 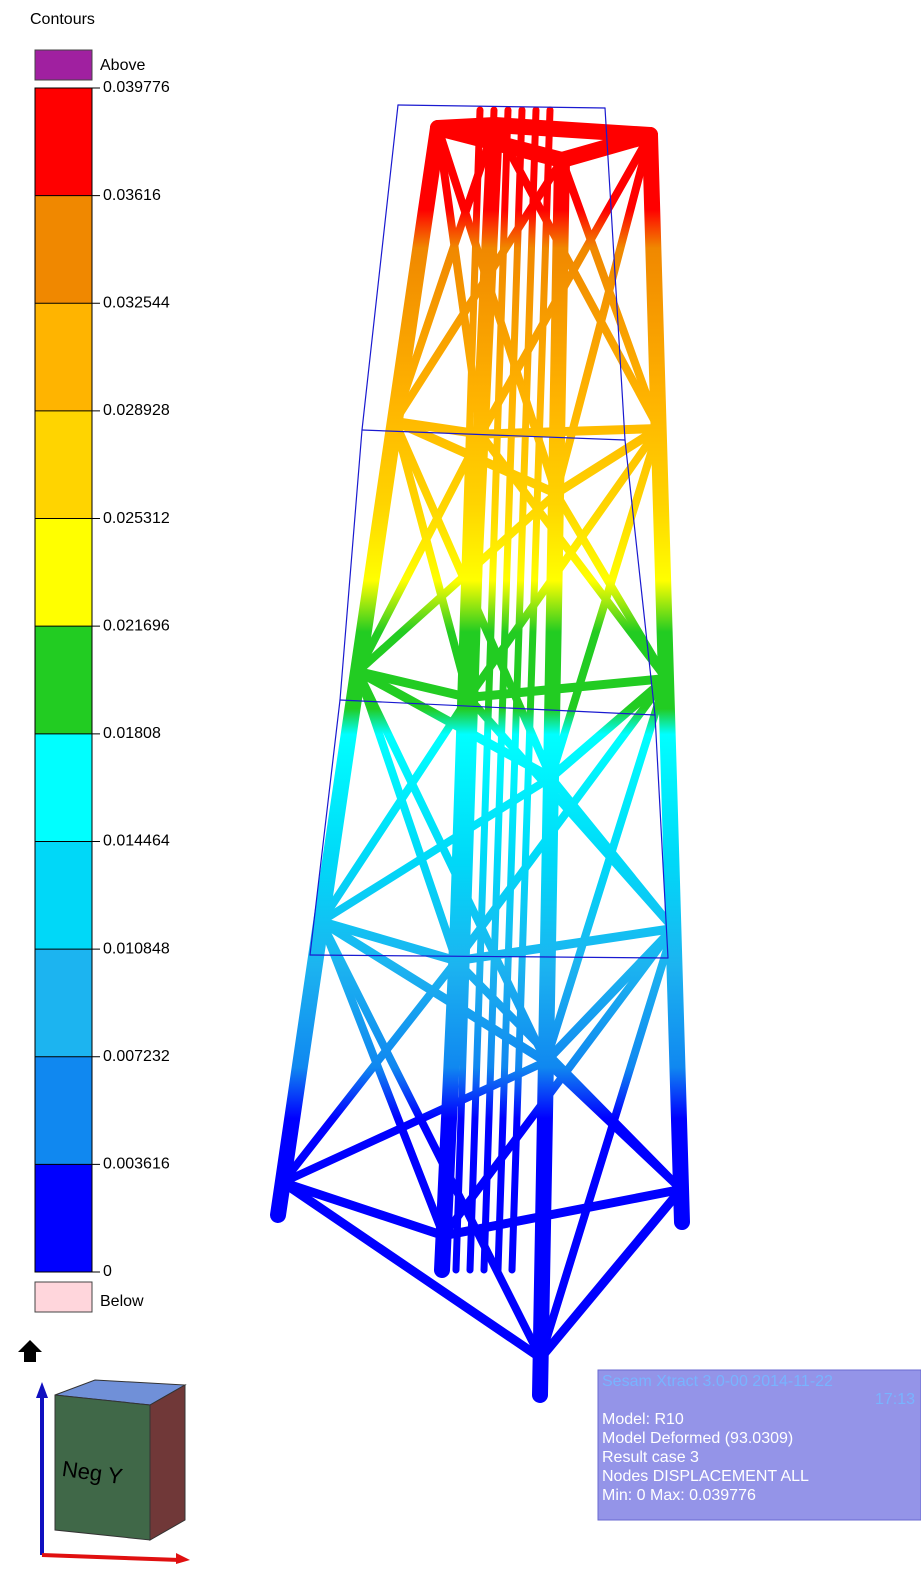 What do you see at coordinates (650, 1457) in the screenshot?
I see `info-line: Result case 3` at bounding box center [650, 1457].